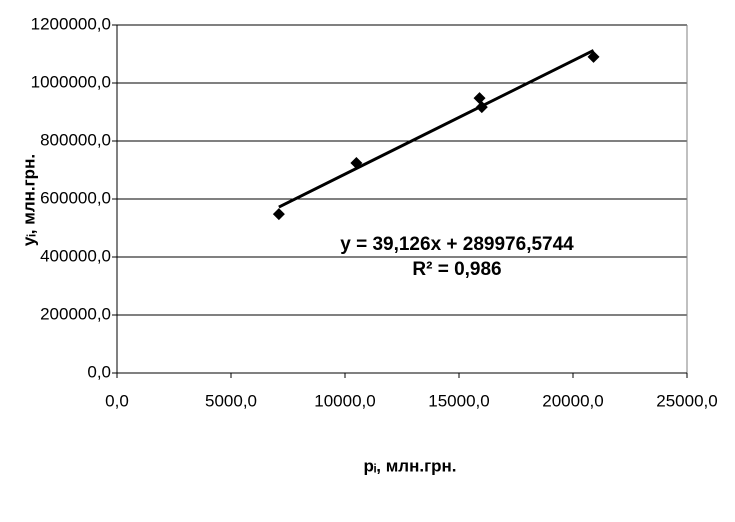  What do you see at coordinates (117, 400) in the screenshot?
I see `x-tick-label: 0,0` at bounding box center [117, 400].